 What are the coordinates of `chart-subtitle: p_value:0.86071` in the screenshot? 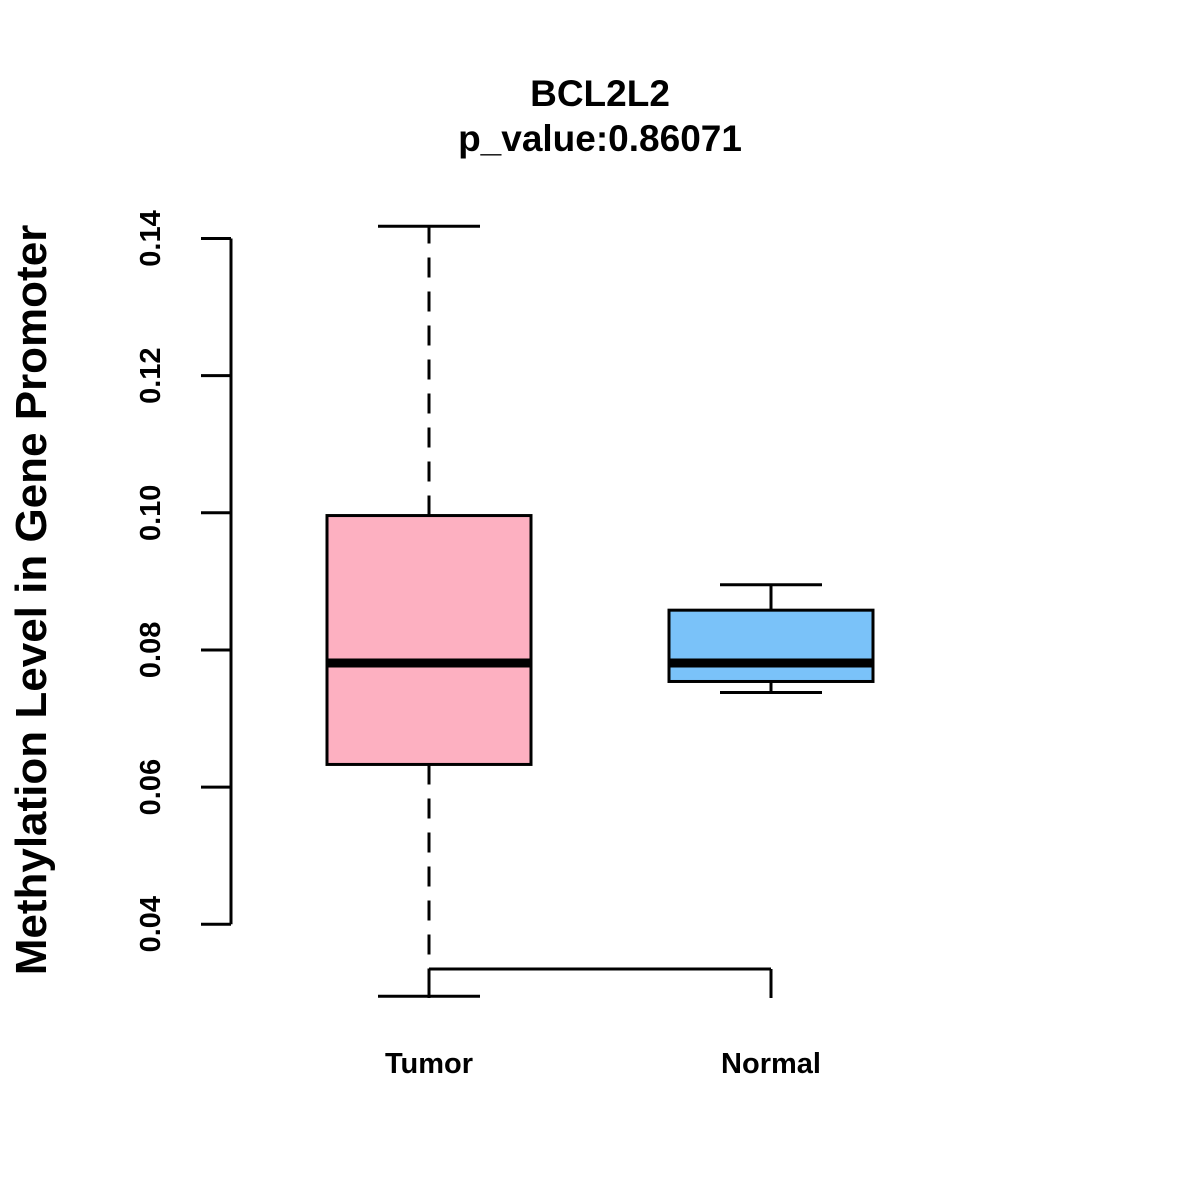 It's located at (600, 138).